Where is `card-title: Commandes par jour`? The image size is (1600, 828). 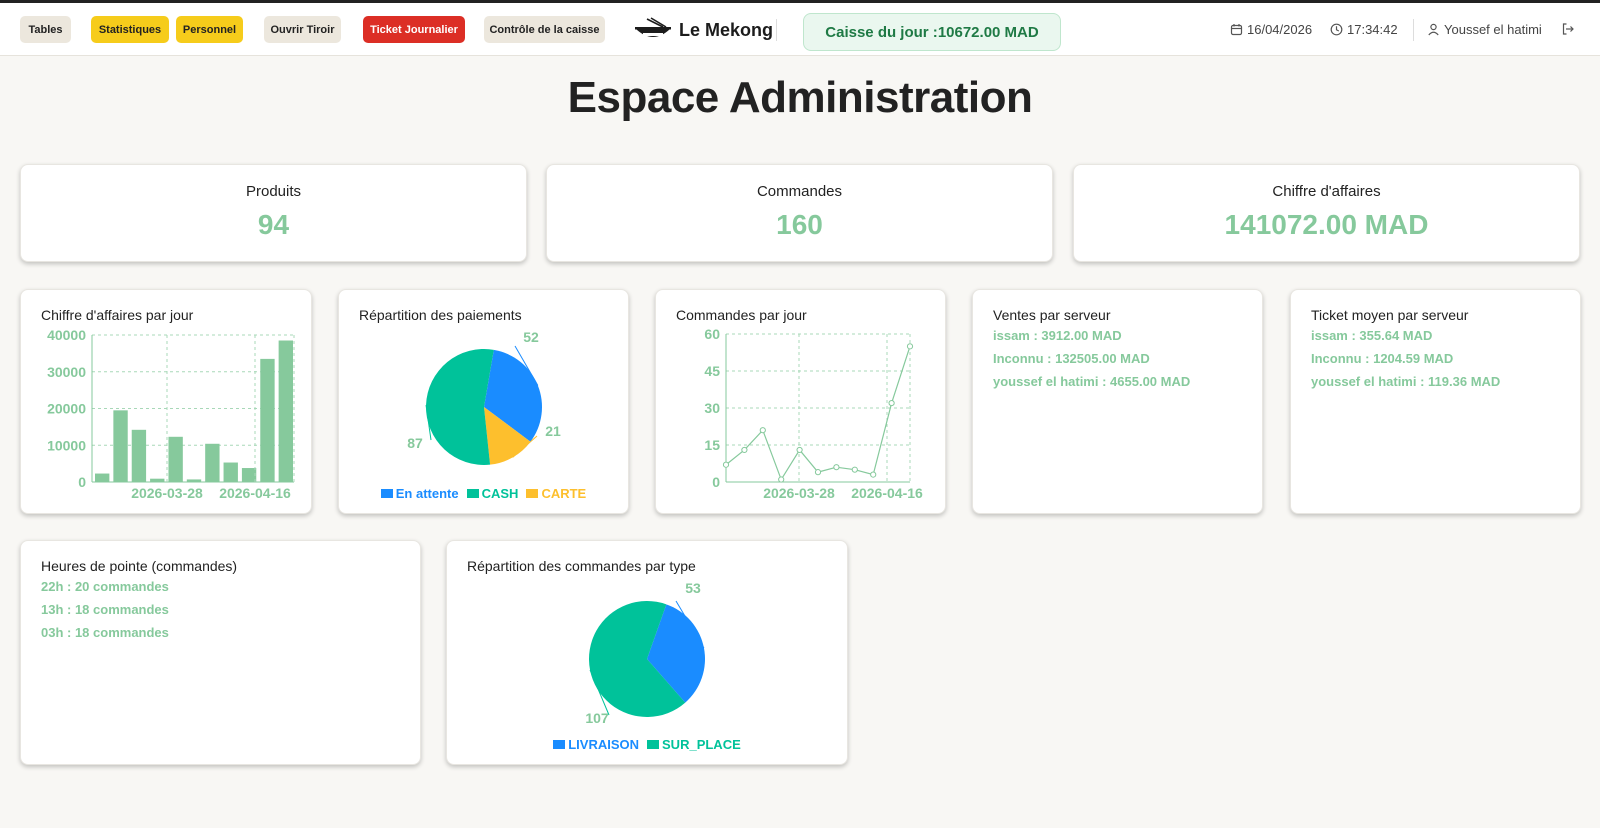
card-title: Commandes par jour is located at coordinates (741, 315).